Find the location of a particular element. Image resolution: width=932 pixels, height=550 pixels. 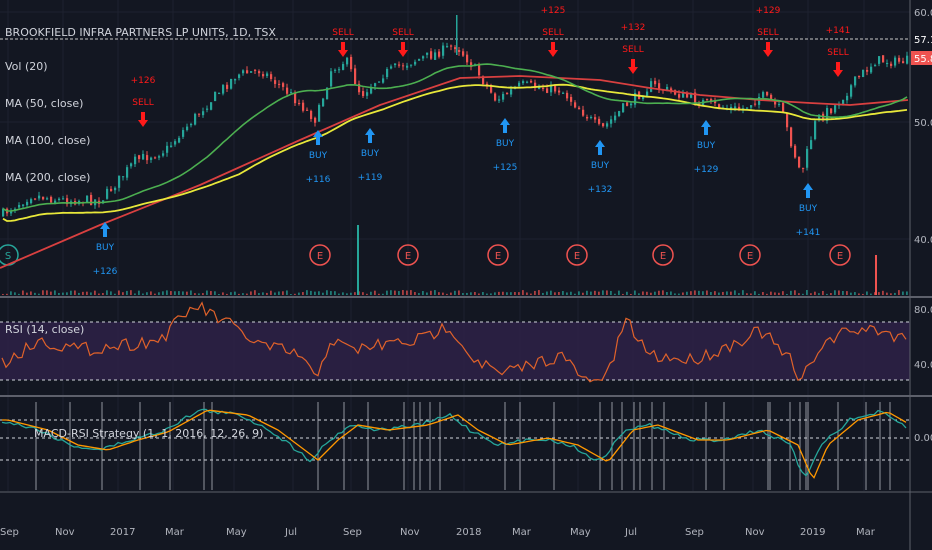

price-axis: 60.00 50.00 40.00 57.16 55.83 is located at coordinates (921, 127).